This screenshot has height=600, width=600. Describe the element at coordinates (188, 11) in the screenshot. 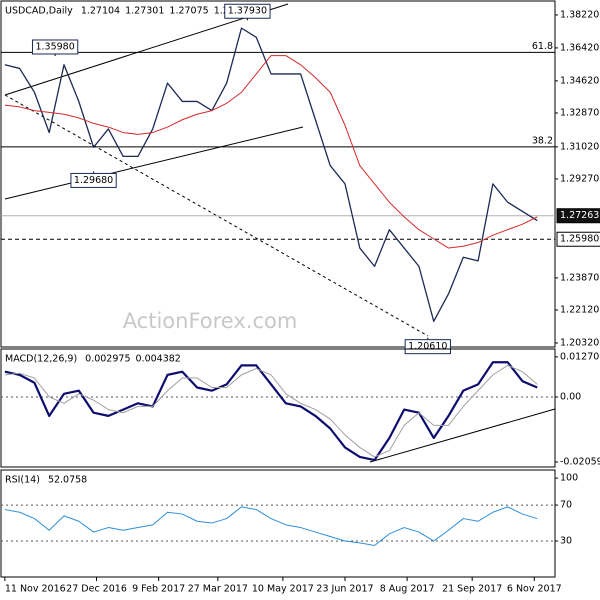

I see `header-value: 1.27075` at that location.